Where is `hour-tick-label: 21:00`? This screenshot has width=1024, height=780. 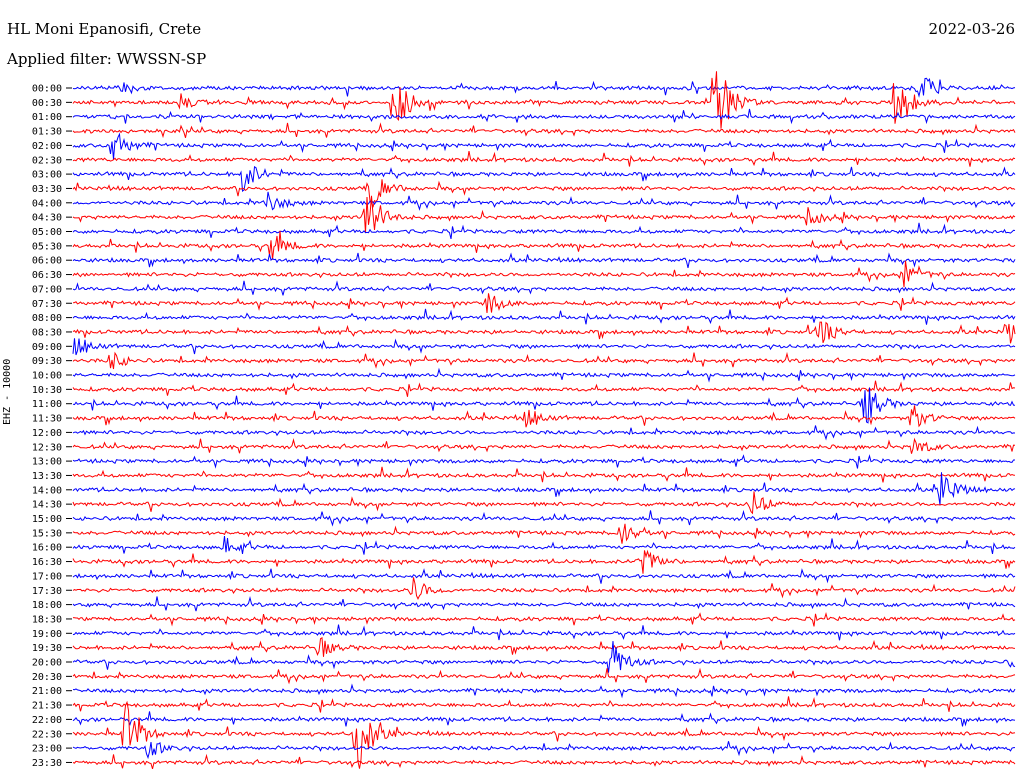
hour-tick-label: 21:00 is located at coordinates (47, 691).